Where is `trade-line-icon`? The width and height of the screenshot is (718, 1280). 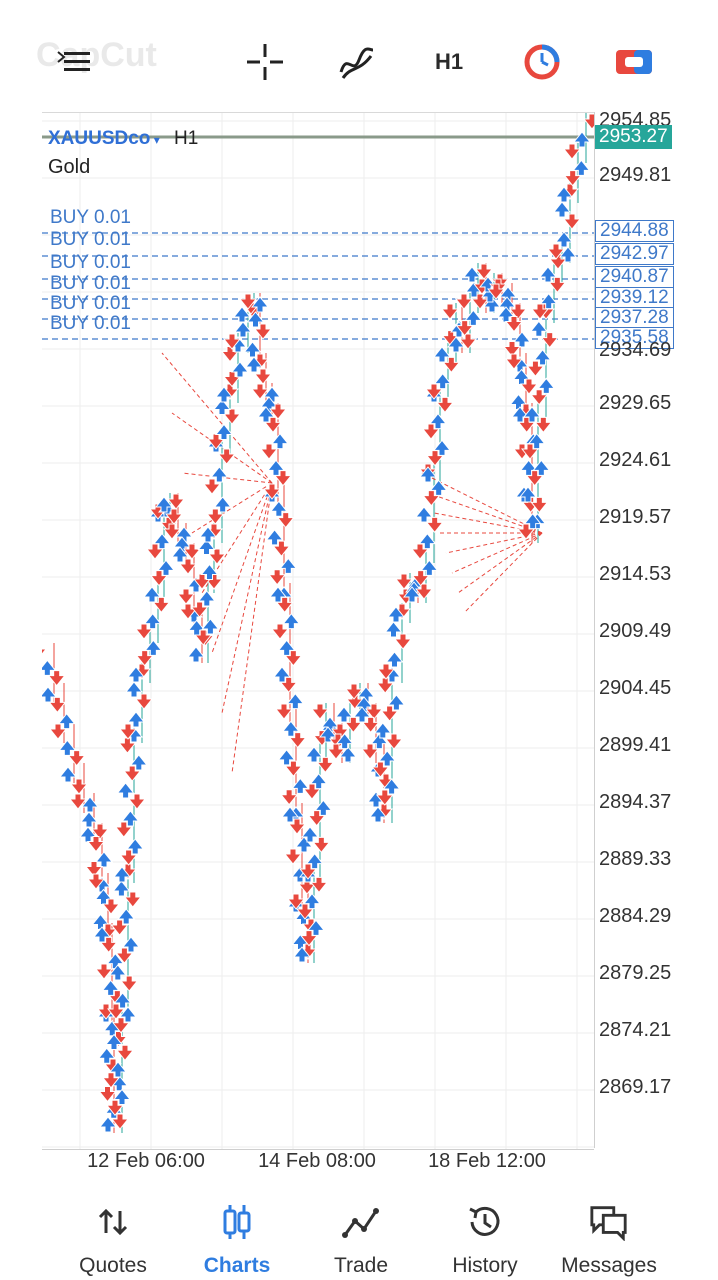
trade-line-icon is located at coordinates (361, 1222).